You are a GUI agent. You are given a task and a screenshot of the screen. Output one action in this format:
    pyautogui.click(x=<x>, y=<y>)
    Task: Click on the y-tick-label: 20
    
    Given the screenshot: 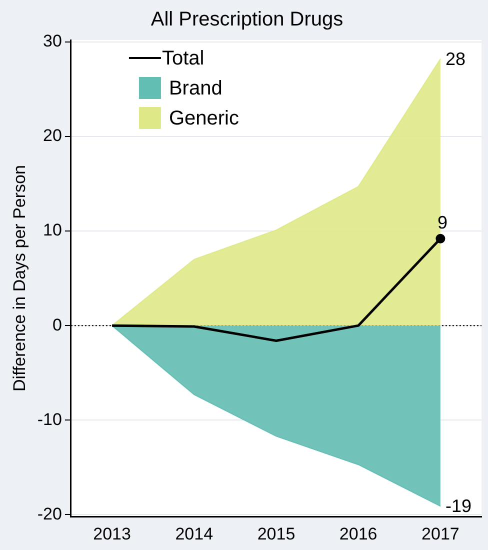 What is the action you would take?
    pyautogui.click(x=52, y=136)
    